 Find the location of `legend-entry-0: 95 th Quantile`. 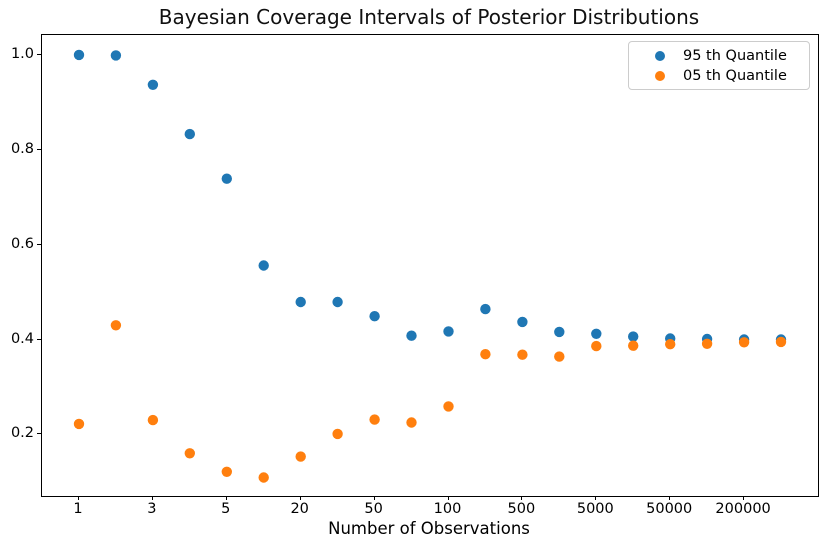

legend-entry-0: 95 th Quantile is located at coordinates (719, 56).